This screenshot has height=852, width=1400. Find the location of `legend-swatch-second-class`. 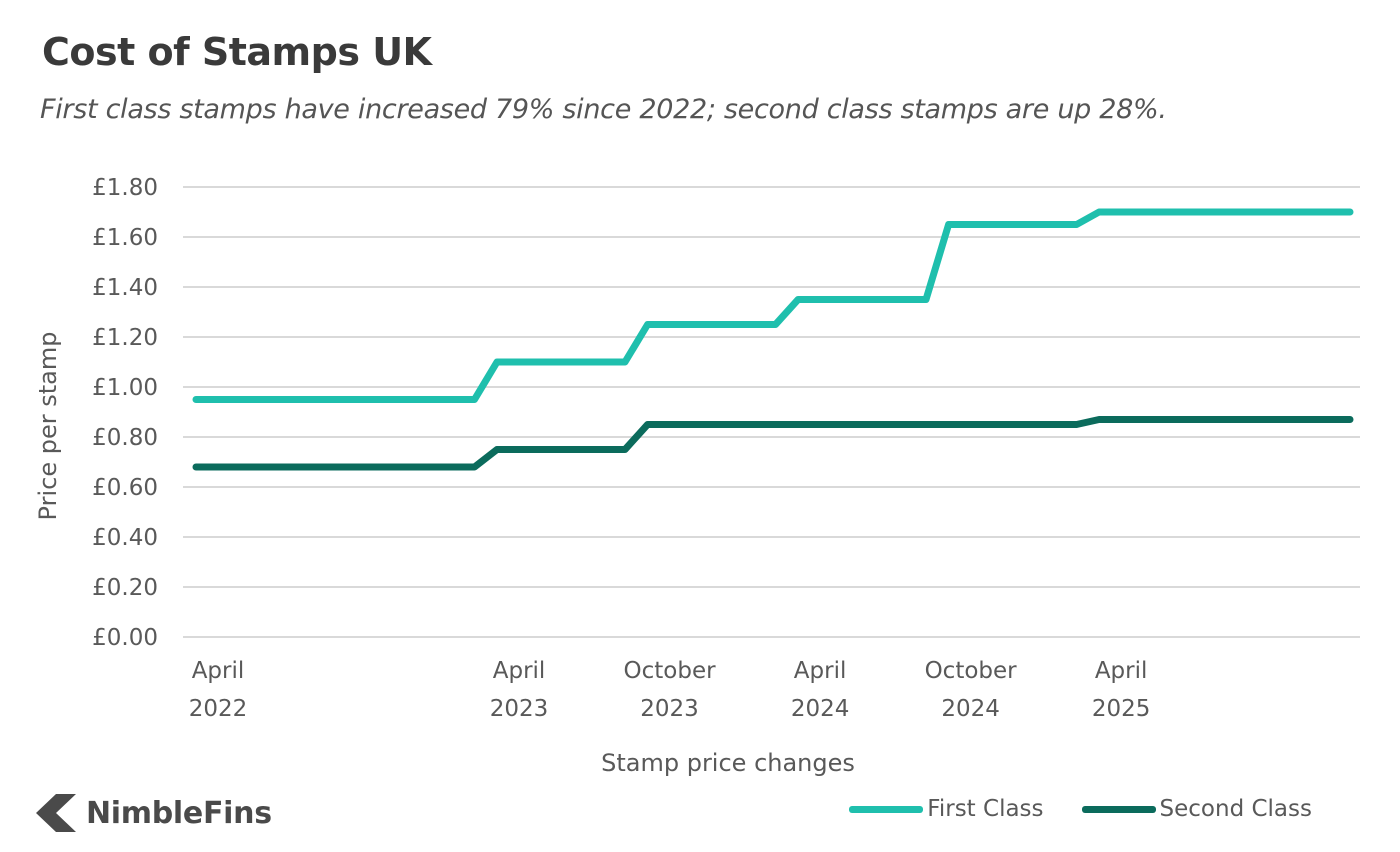

legend-swatch-second-class is located at coordinates (1118, 809).